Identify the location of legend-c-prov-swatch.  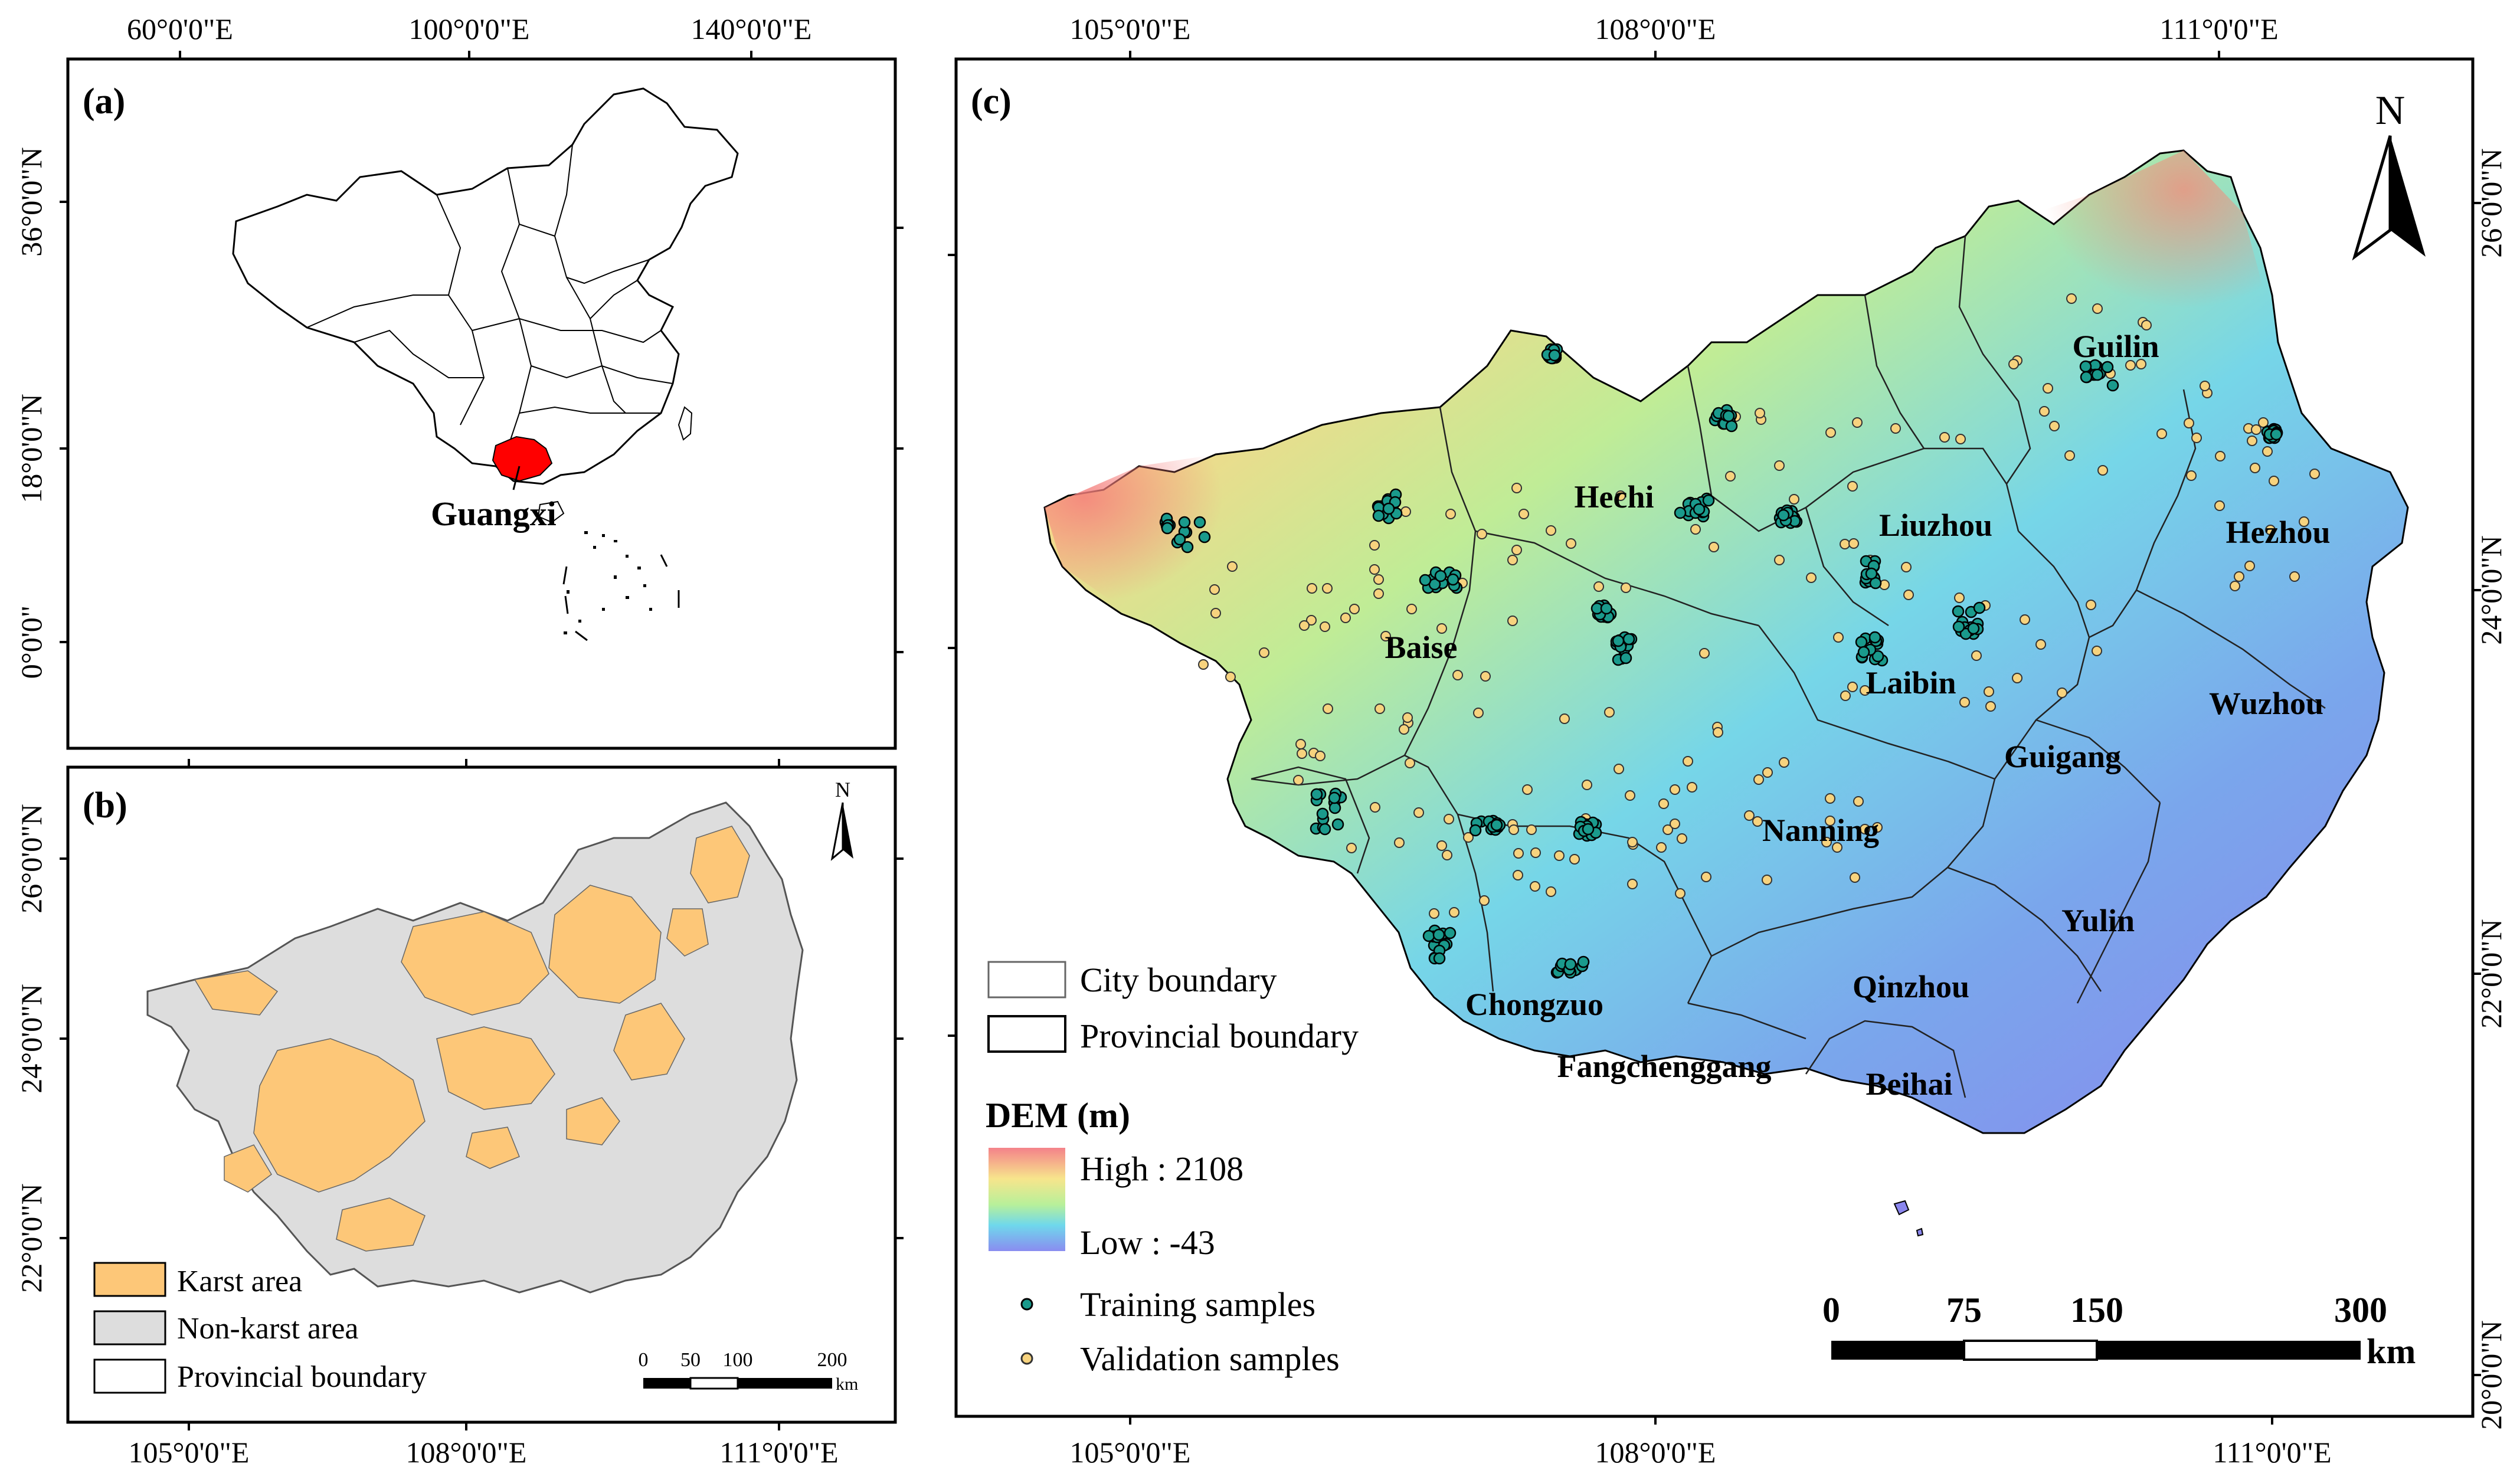
(1026, 1034).